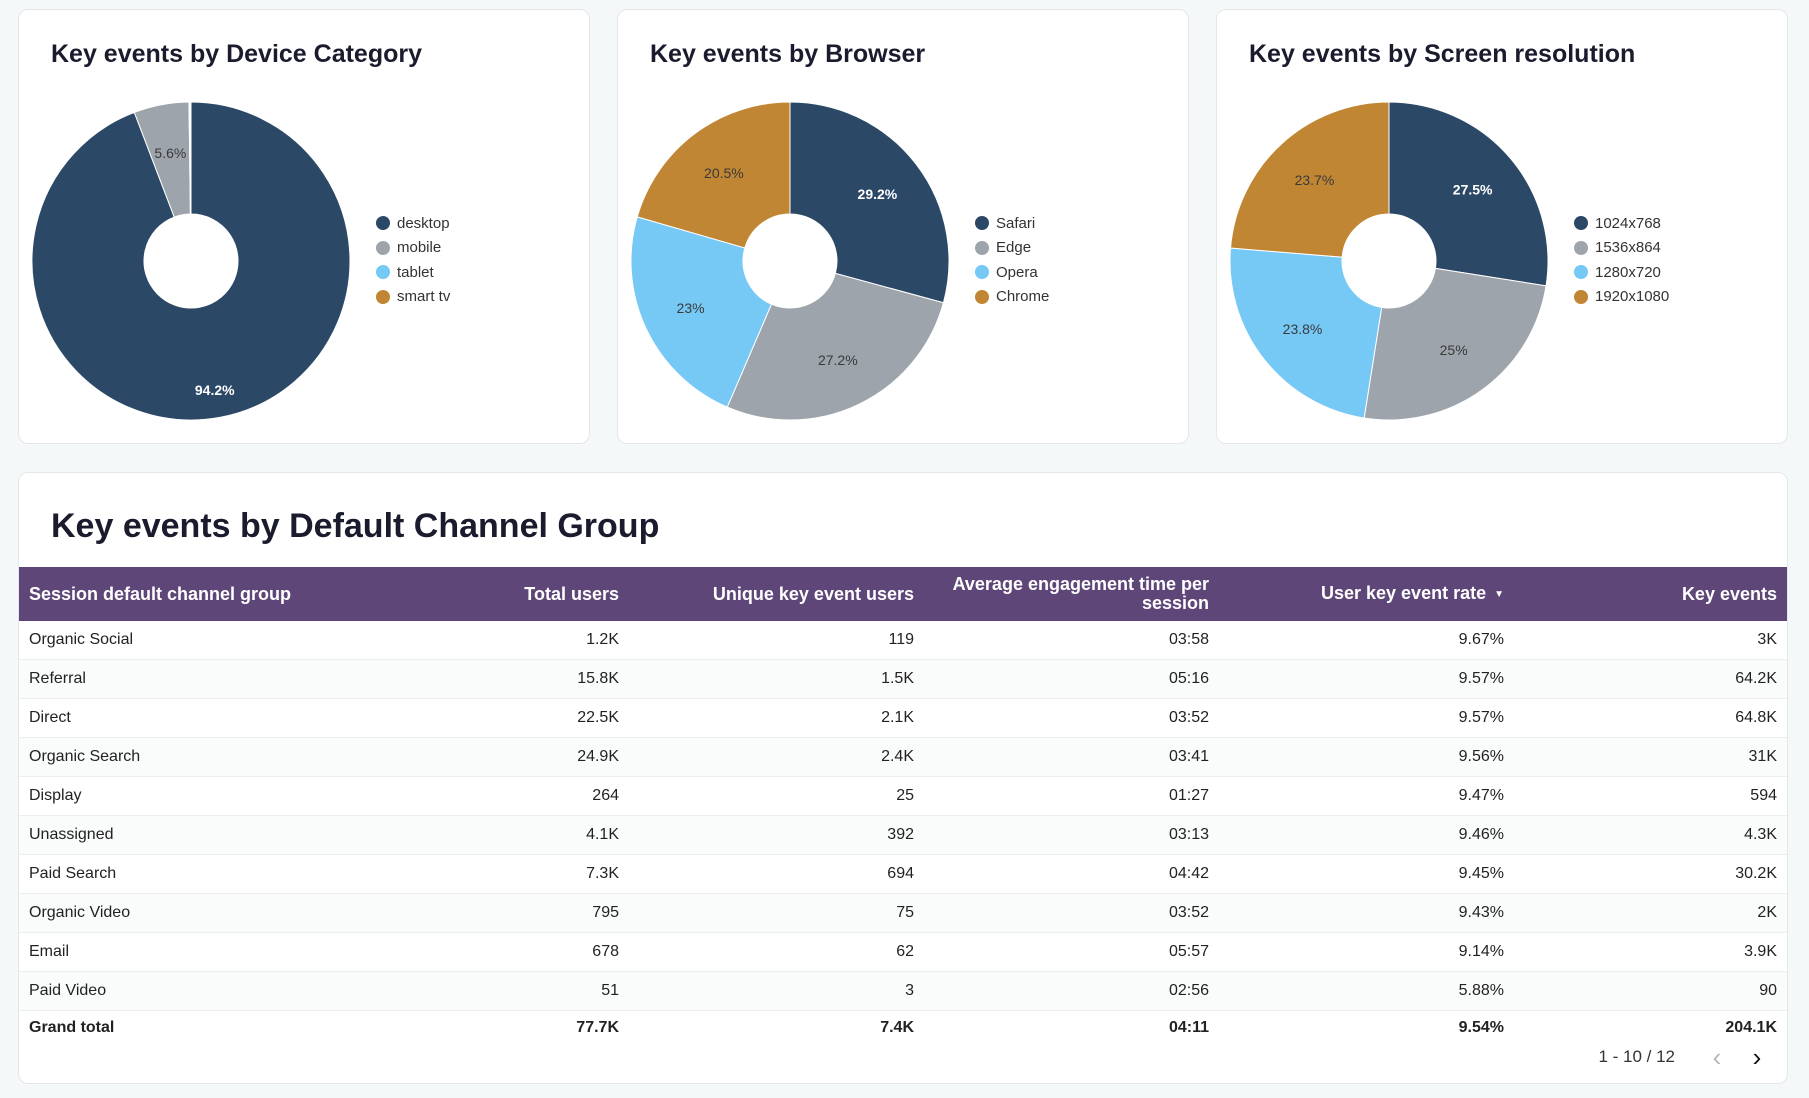 Image resolution: width=1809 pixels, height=1098 pixels. I want to click on col-header-key-events: Key events, so click(1729, 593).